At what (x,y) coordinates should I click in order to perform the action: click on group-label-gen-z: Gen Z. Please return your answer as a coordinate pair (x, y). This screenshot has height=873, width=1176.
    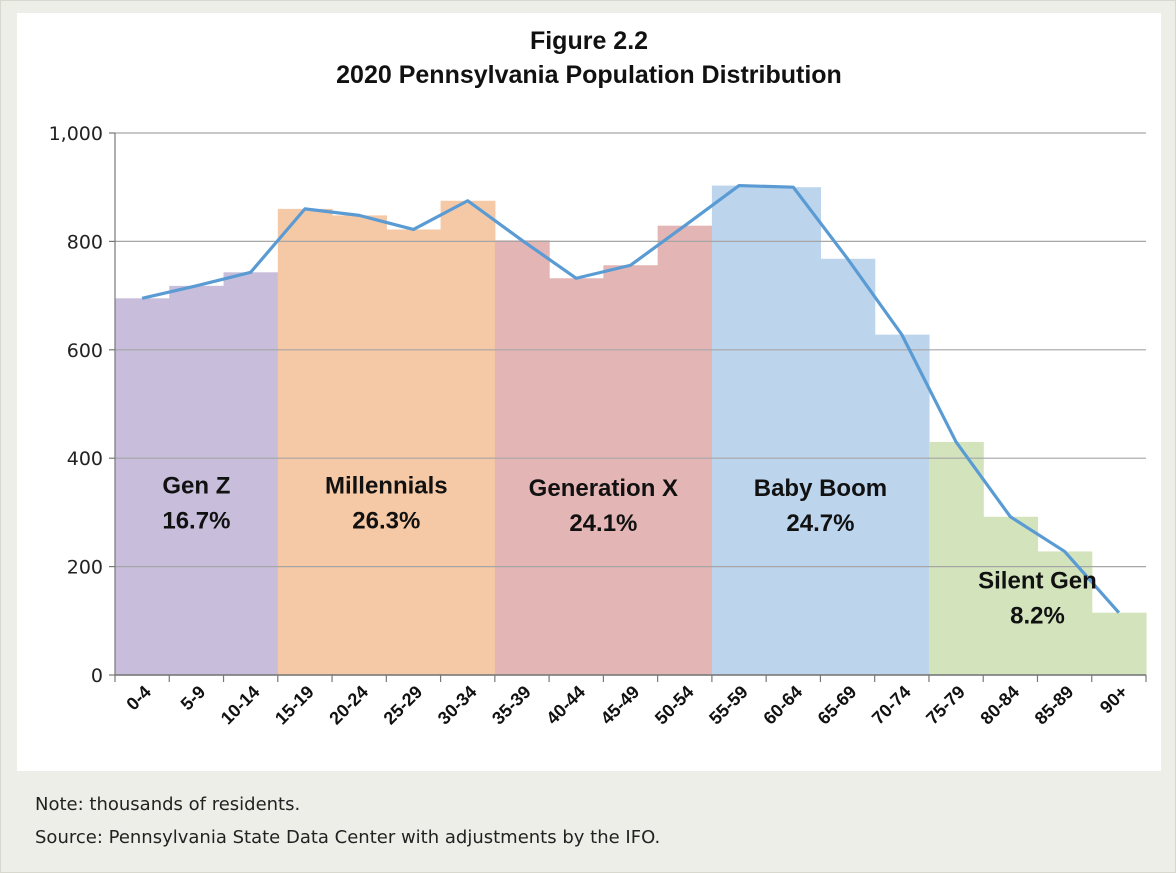
    Looking at the image, I should click on (196, 485).